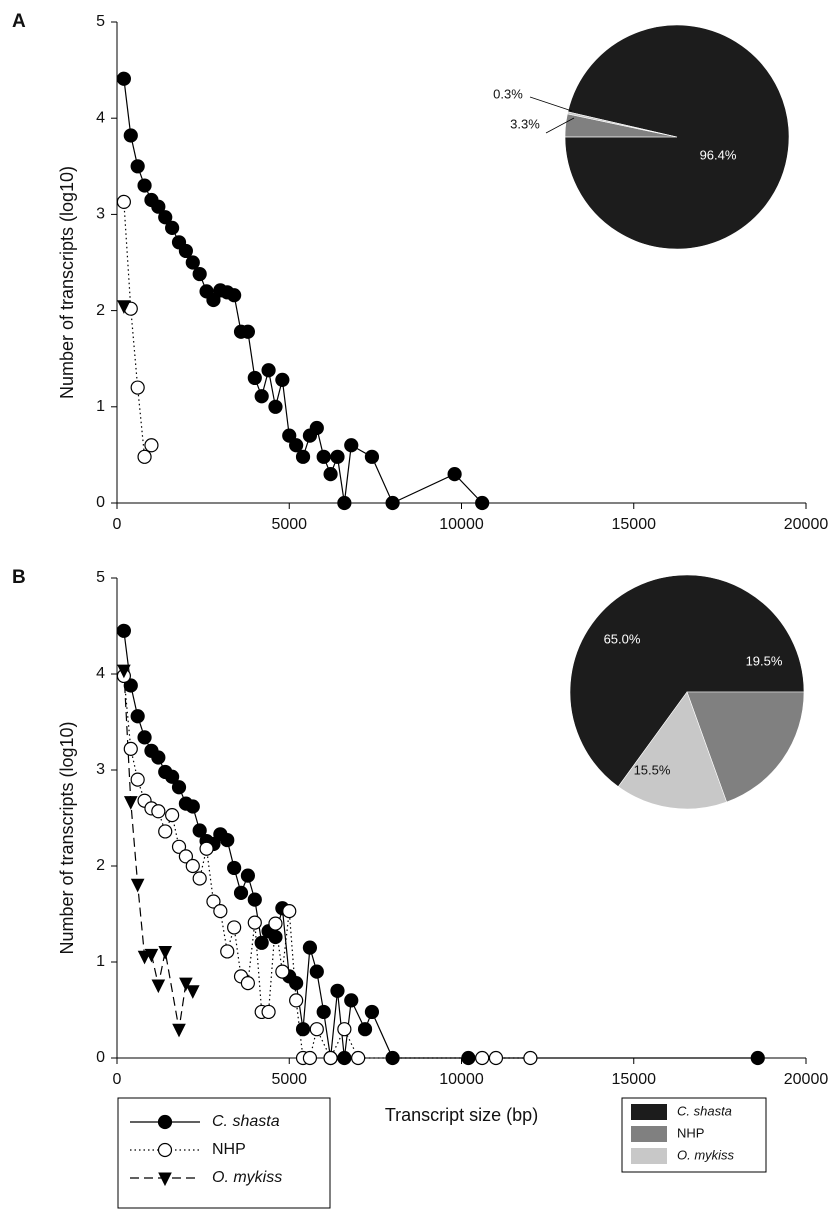 The height and width of the screenshot is (1212, 834). What do you see at coordinates (100, 577) in the screenshot?
I see `y-tick-label: 5` at bounding box center [100, 577].